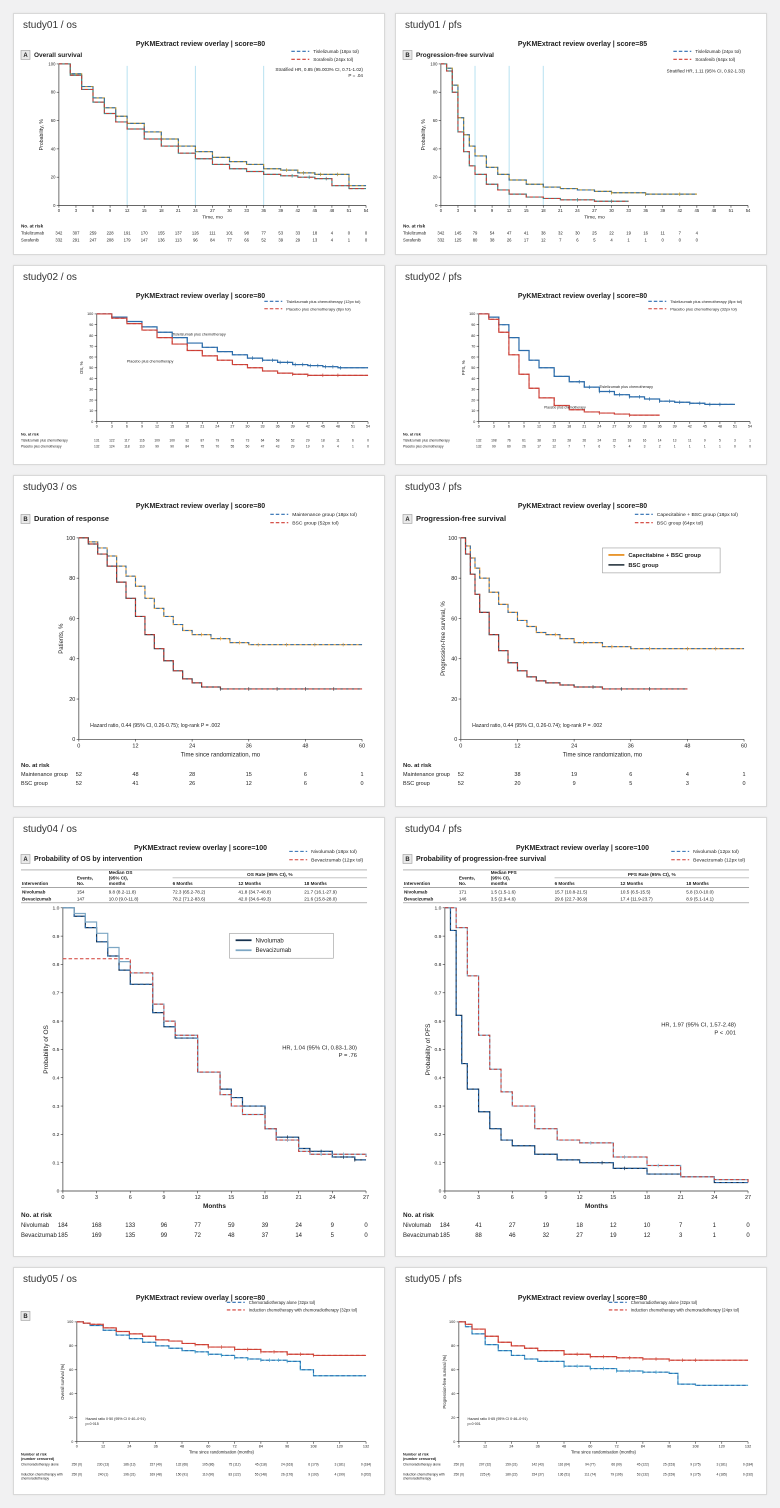 Image resolution: width=780 pixels, height=1508 pixels. Describe the element at coordinates (485, 1465) in the screenshot. I see `risk-count: 207 (32)` at that location.